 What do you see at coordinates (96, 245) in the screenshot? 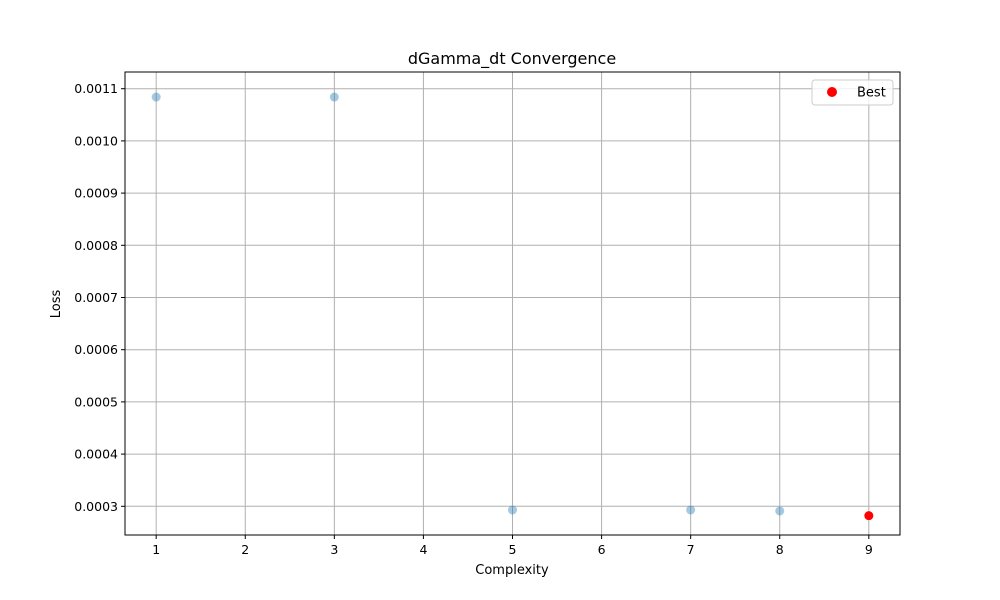
I see `y-tick-label: 0.0008` at bounding box center [96, 245].